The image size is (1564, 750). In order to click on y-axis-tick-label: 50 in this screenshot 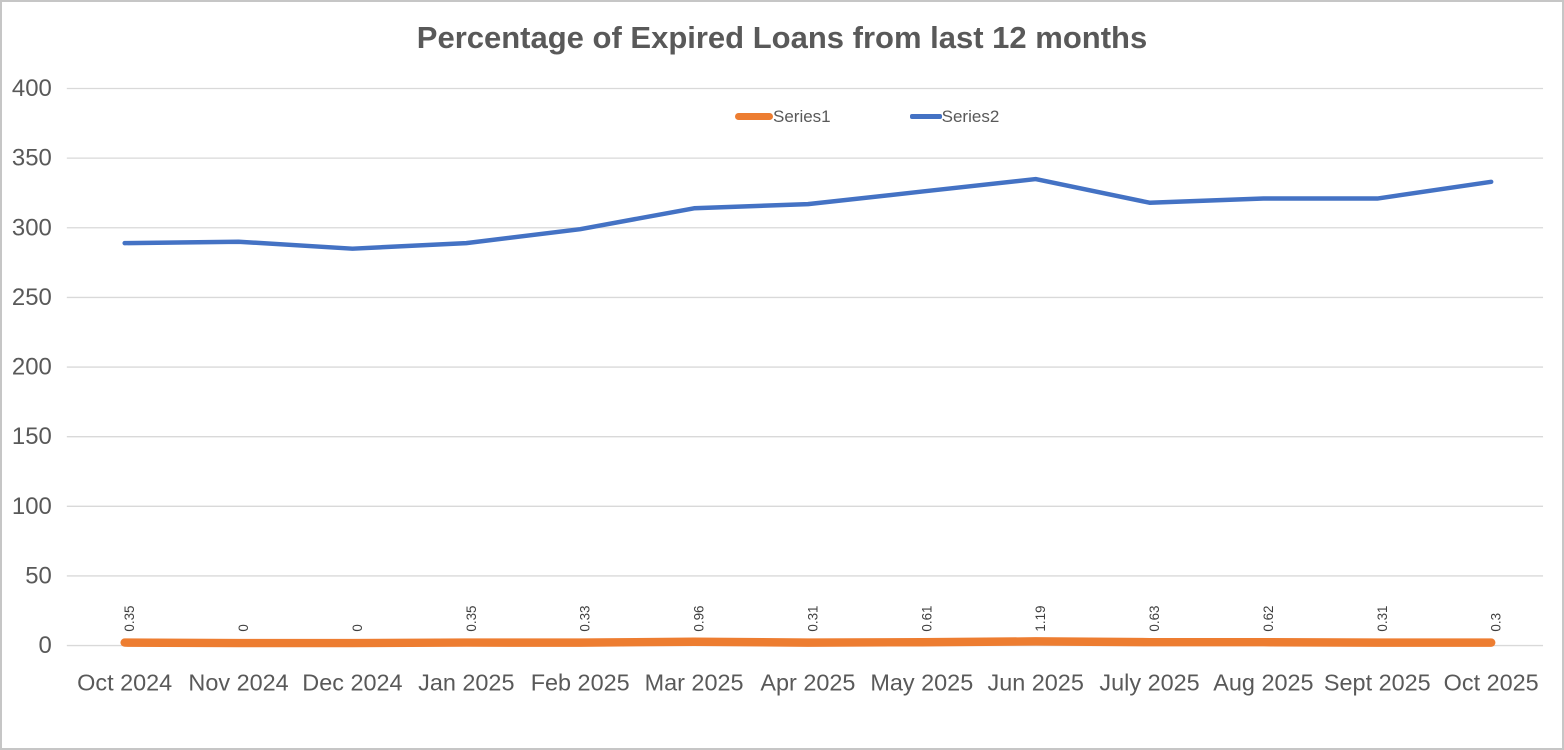, I will do `click(38, 575)`.